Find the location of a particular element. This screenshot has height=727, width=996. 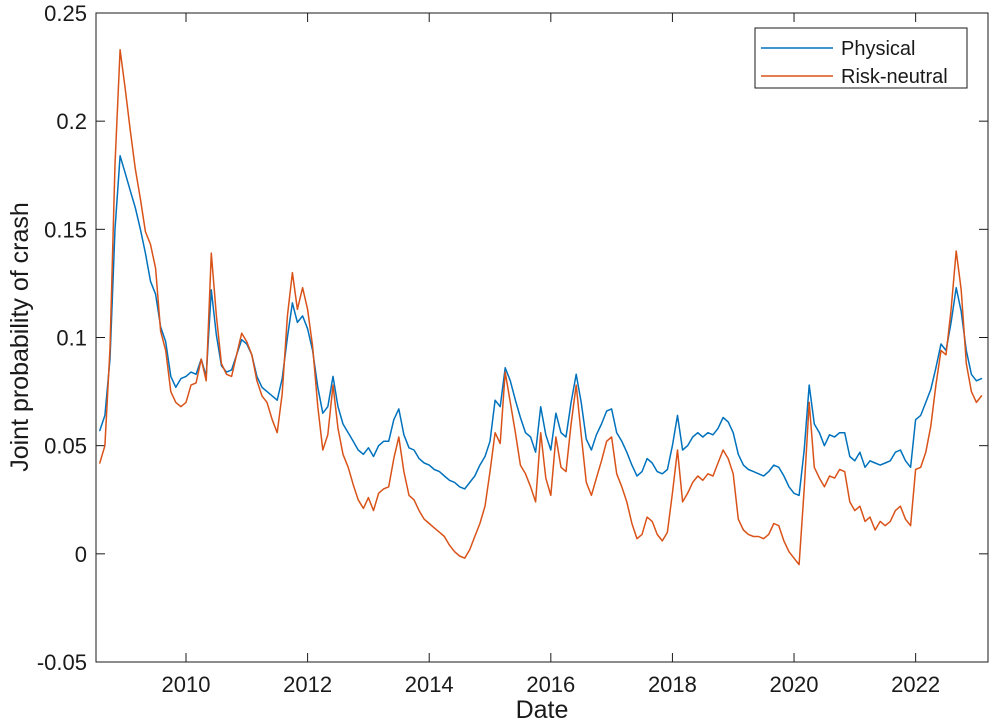

x-tick-label: 2012 is located at coordinates (307, 684).